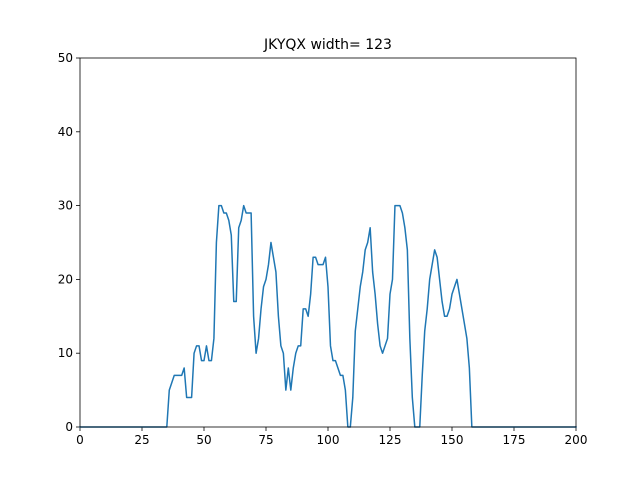 The image size is (640, 480). I want to click on x-tick-label: 200, so click(576, 440).